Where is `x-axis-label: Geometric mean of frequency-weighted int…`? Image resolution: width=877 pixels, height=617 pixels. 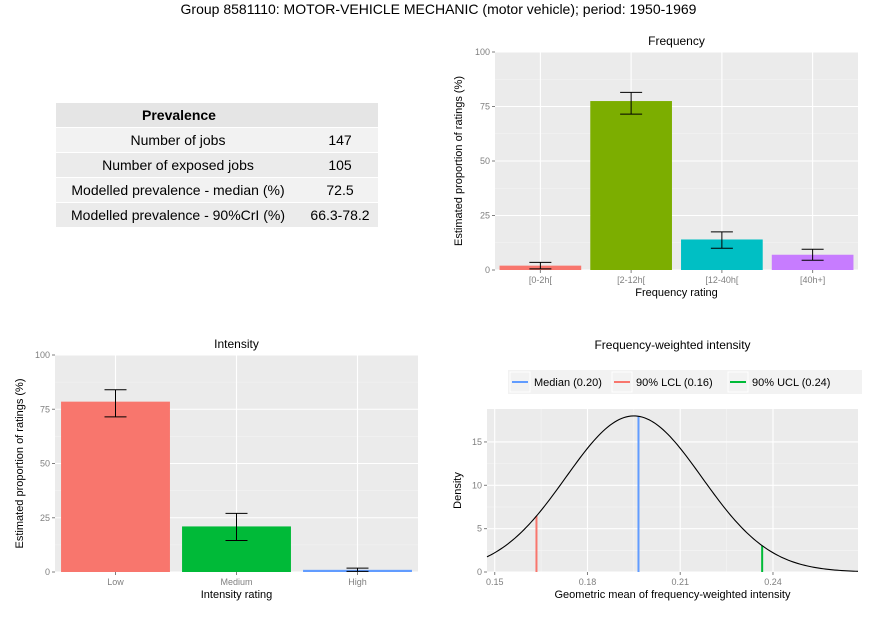 x-axis-label: Geometric mean of frequency-weighted int… is located at coordinates (672, 595).